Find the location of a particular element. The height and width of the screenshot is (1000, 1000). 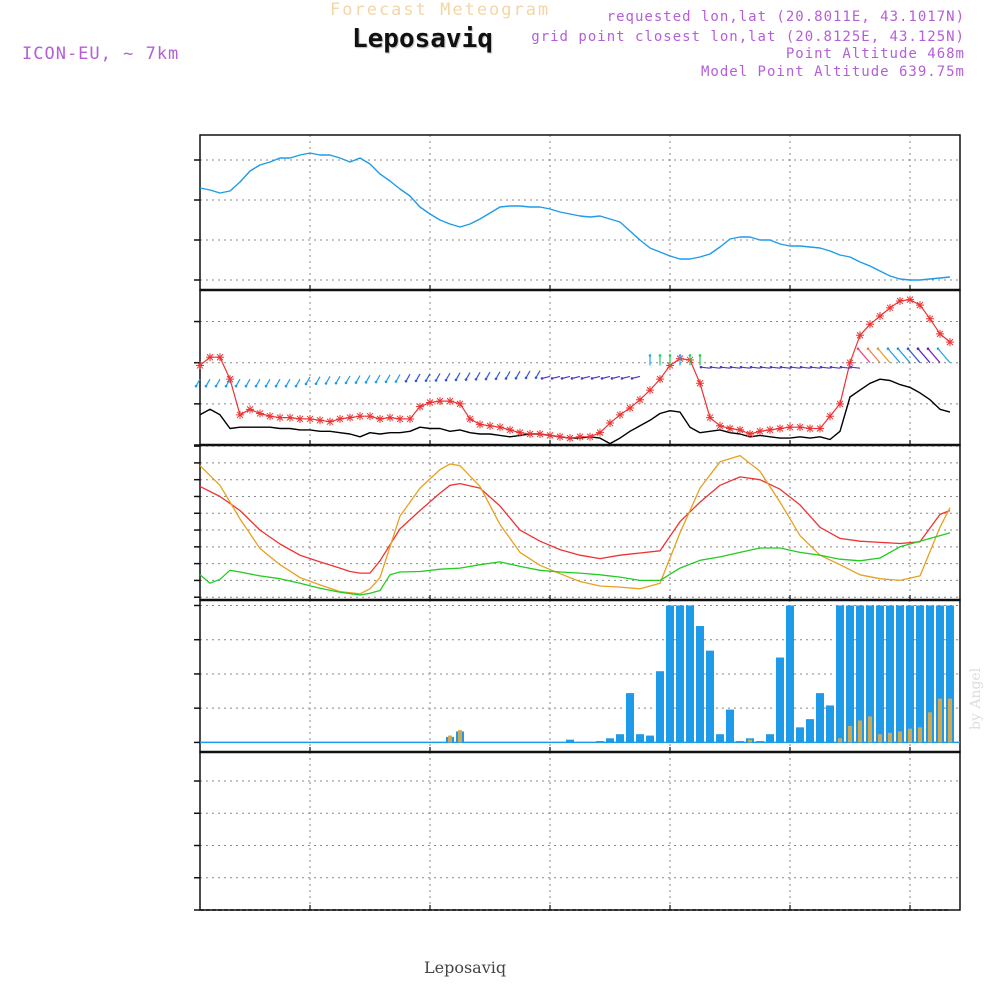

series-prmsl-line is located at coordinates (575, 216).